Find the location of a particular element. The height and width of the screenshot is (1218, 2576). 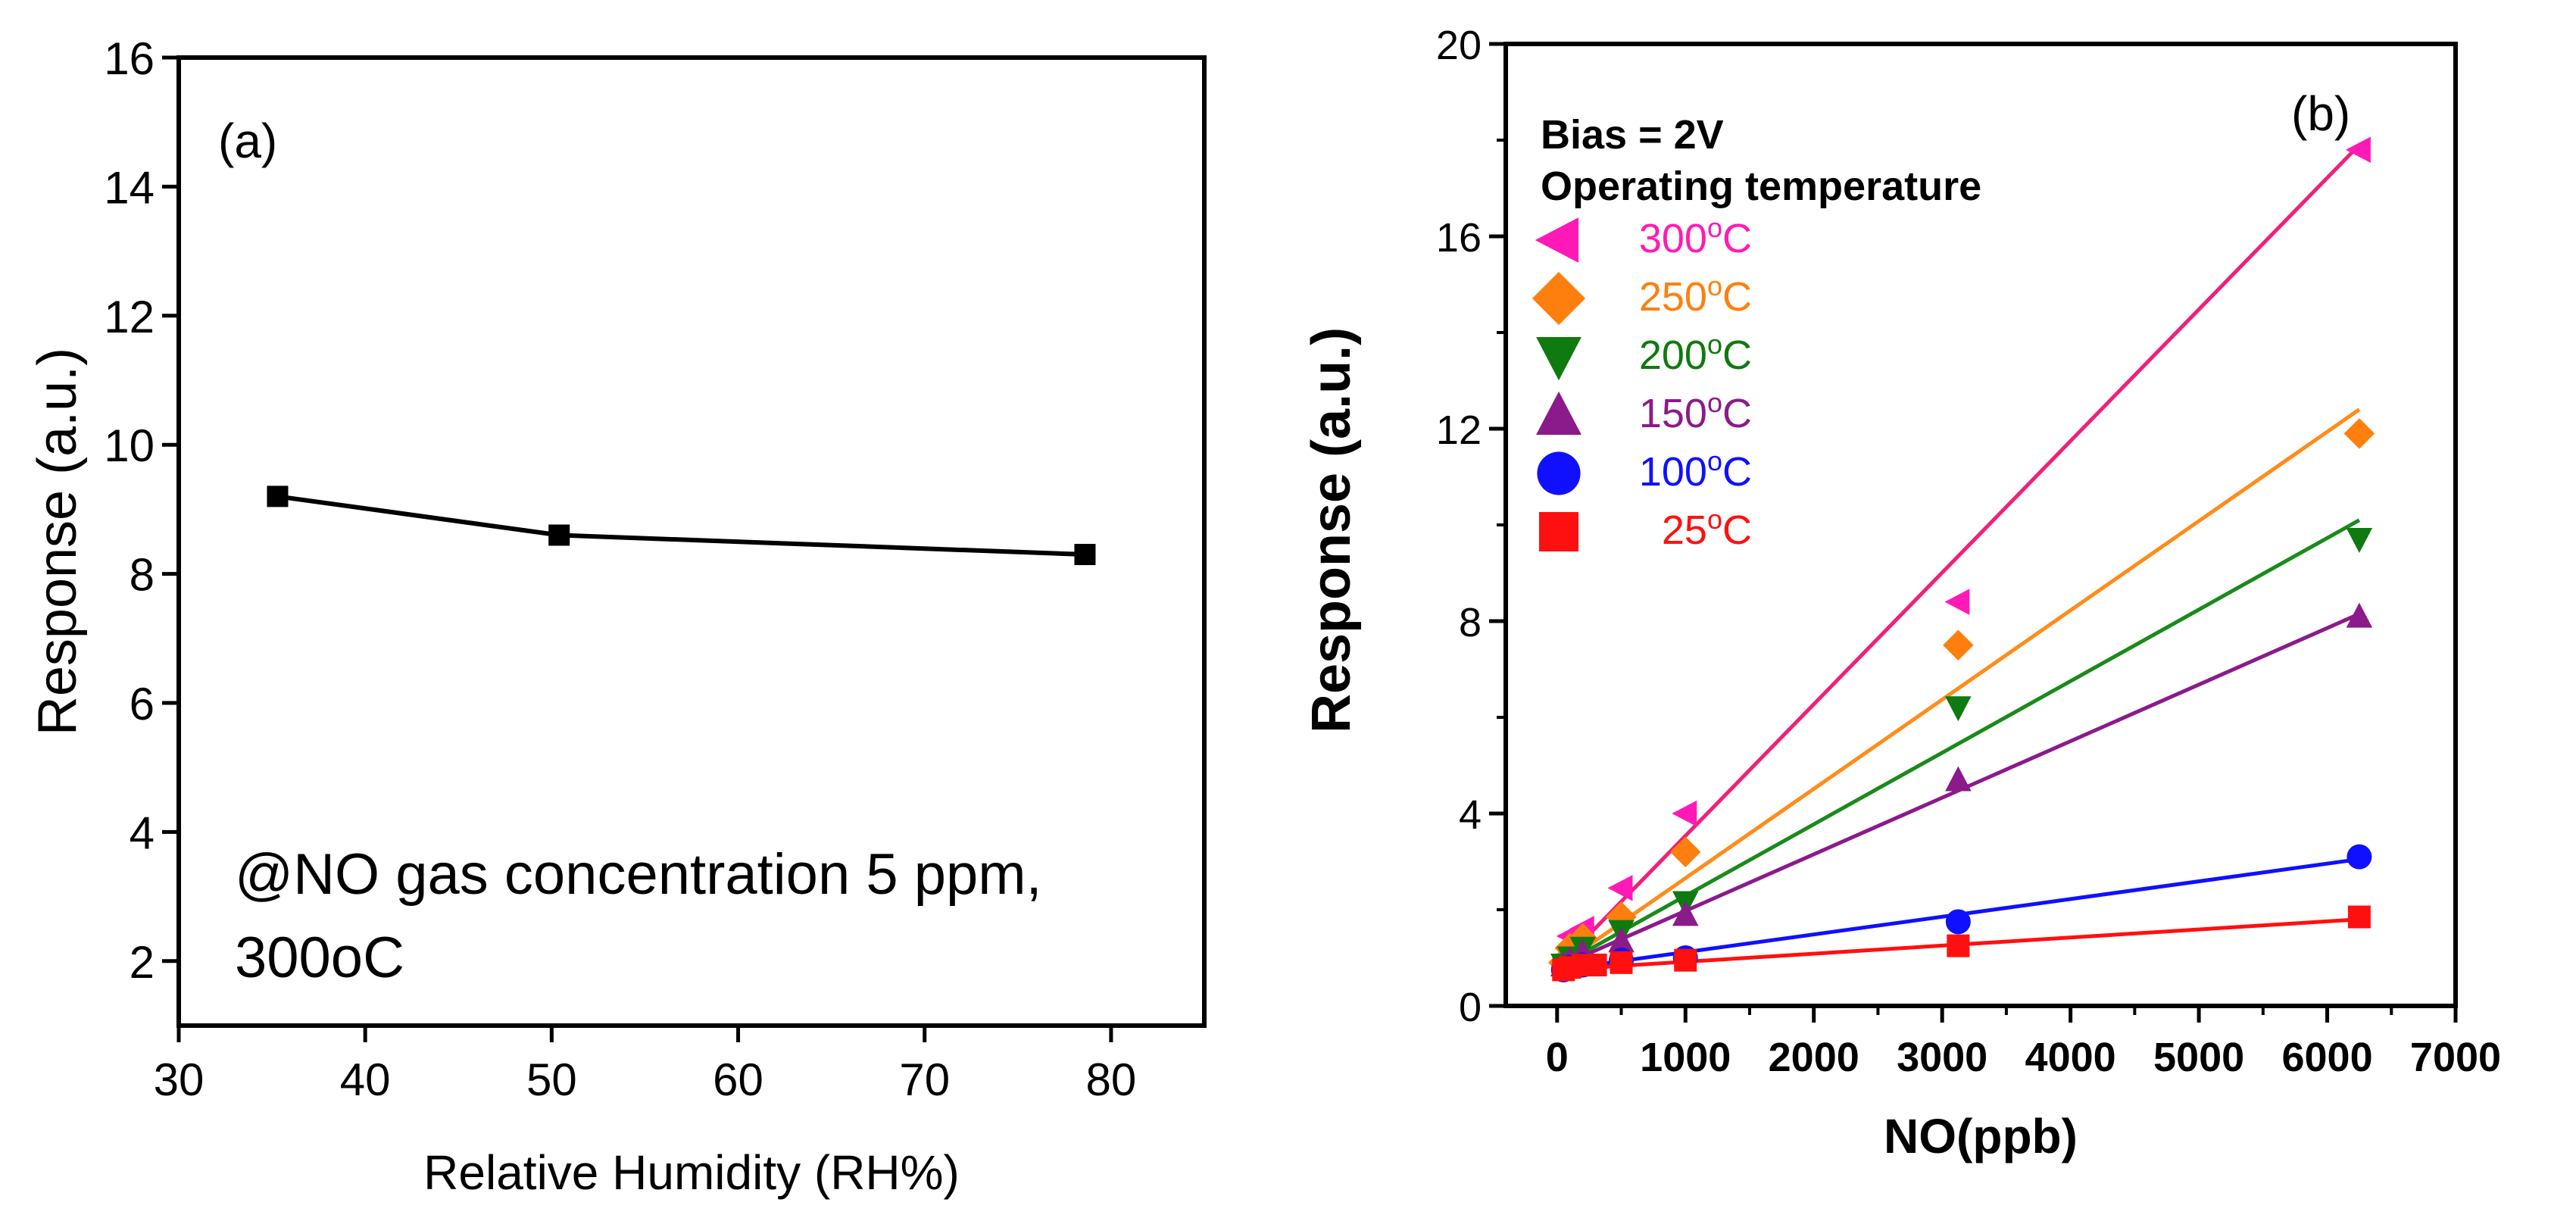

y-tick-label: 2 is located at coordinates (142, 962).